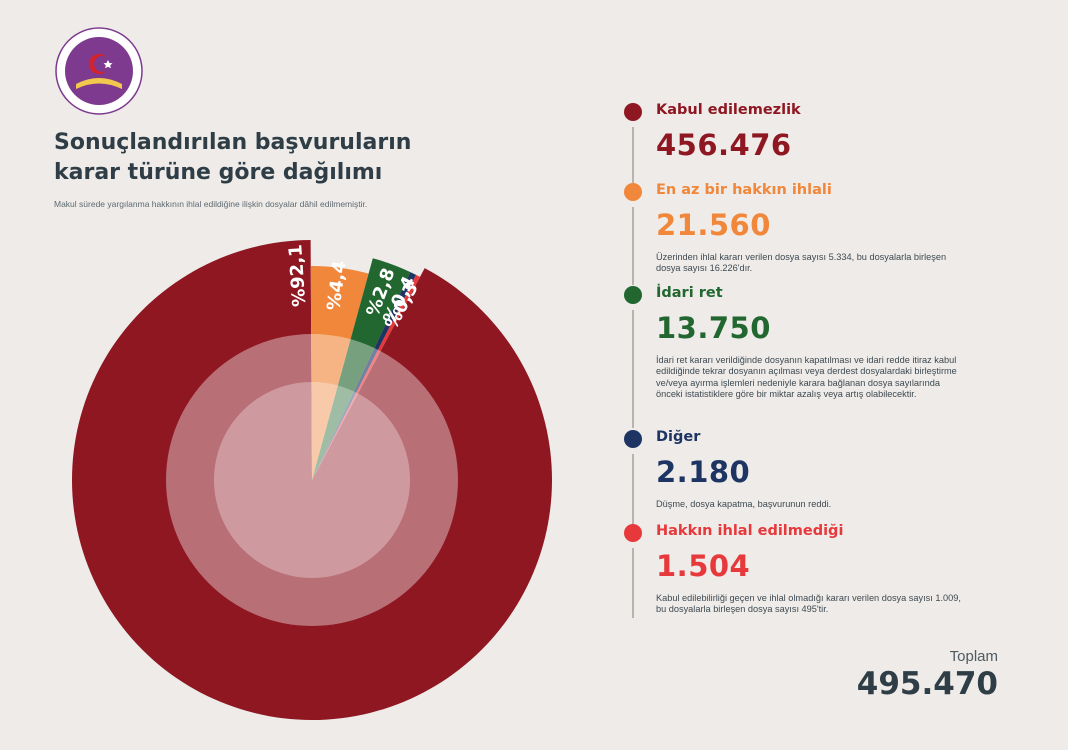 This screenshot has height=750, width=1068. Describe the element at coordinates (724, 145) in the screenshot. I see `legend-value: 456.476` at that location.